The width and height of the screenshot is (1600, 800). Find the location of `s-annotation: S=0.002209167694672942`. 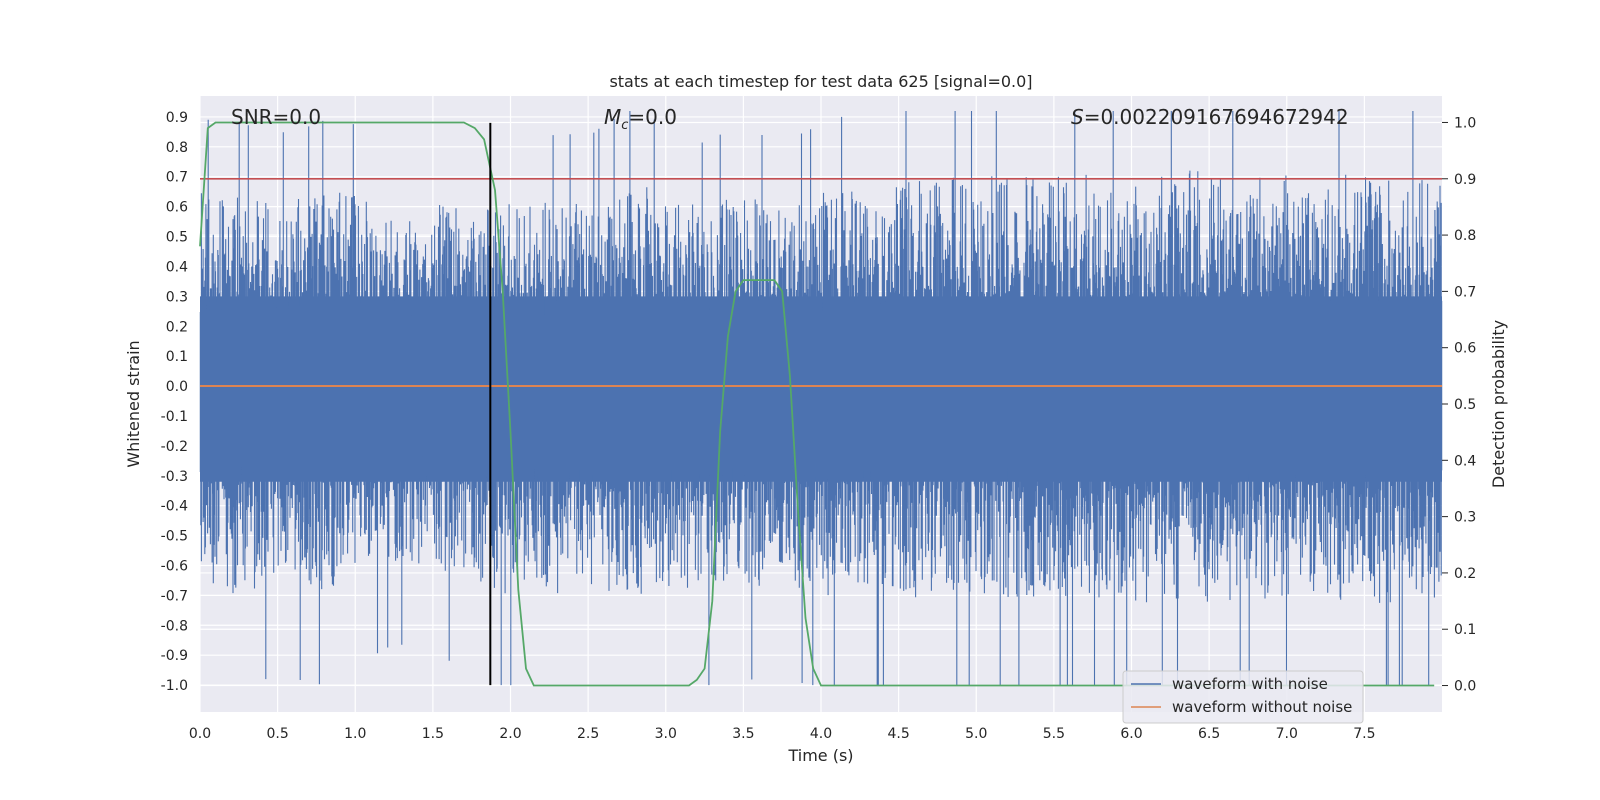

s-annotation: S=0.002209167694672942 is located at coordinates (1210, 117).